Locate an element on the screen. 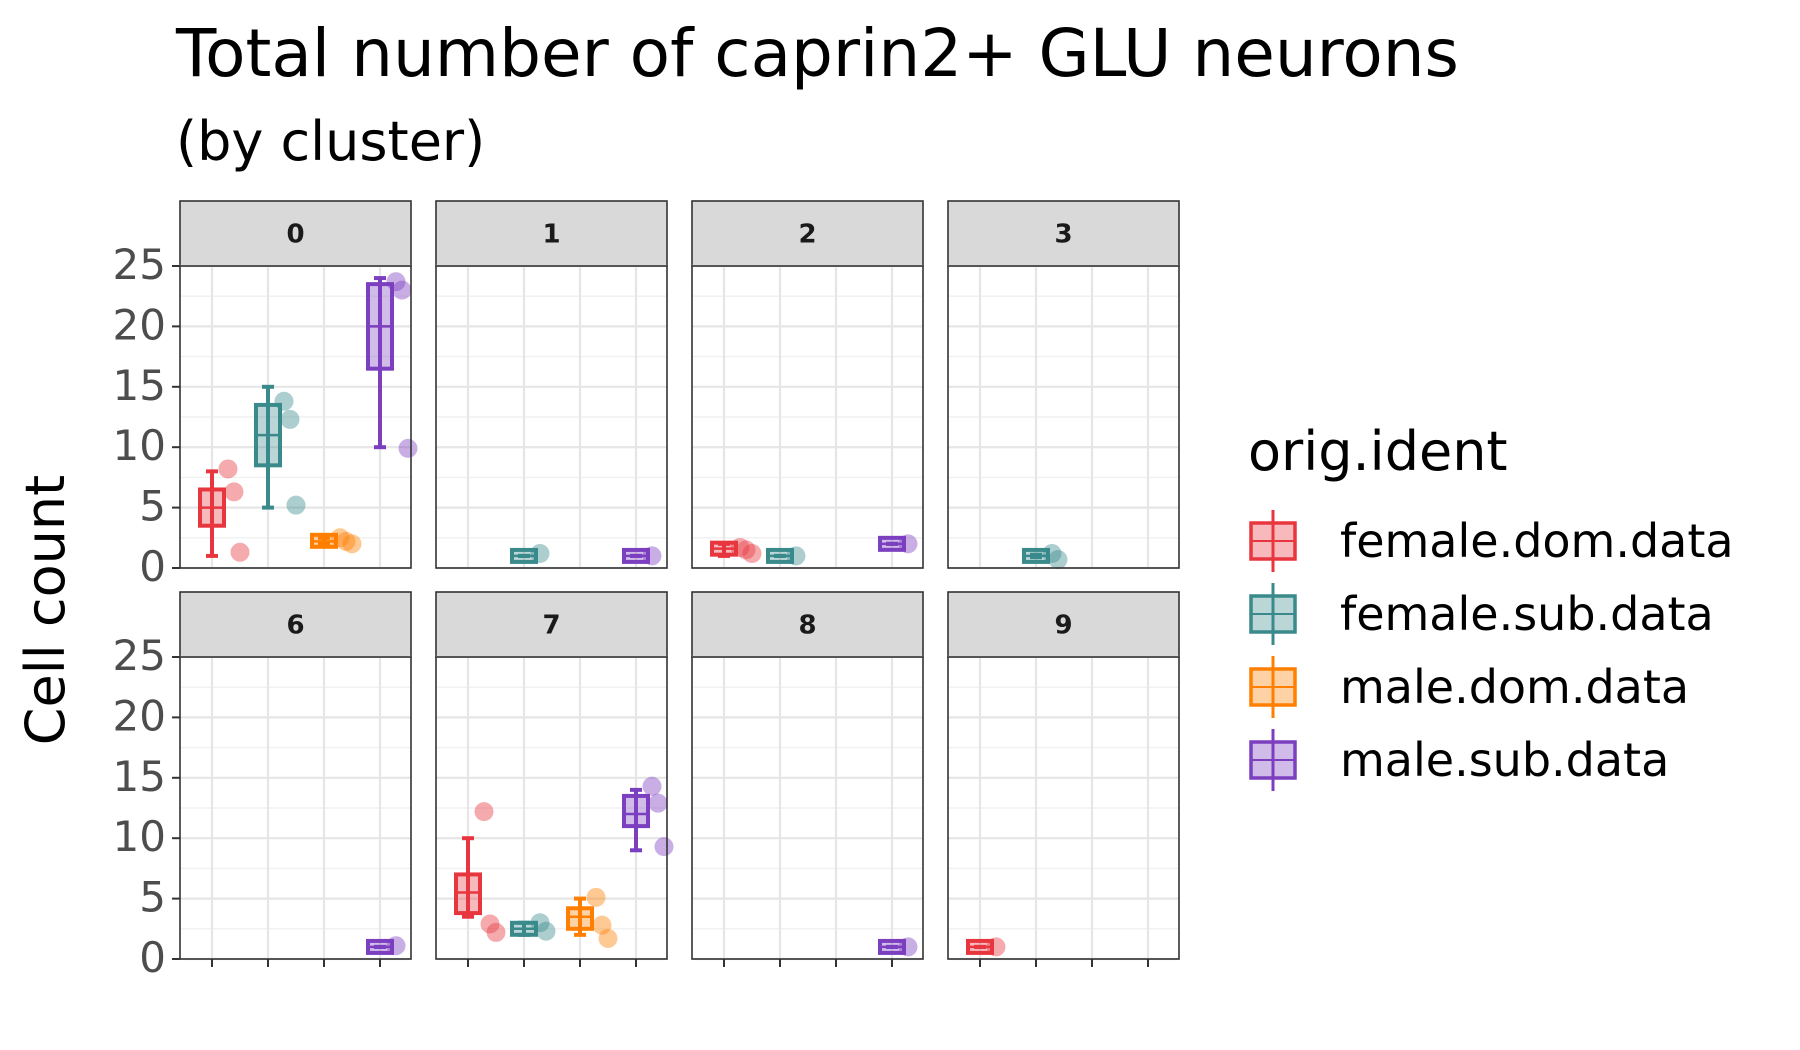 The width and height of the screenshot is (1800, 1050). facet-strip-label: 3 is located at coordinates (1063, 235).